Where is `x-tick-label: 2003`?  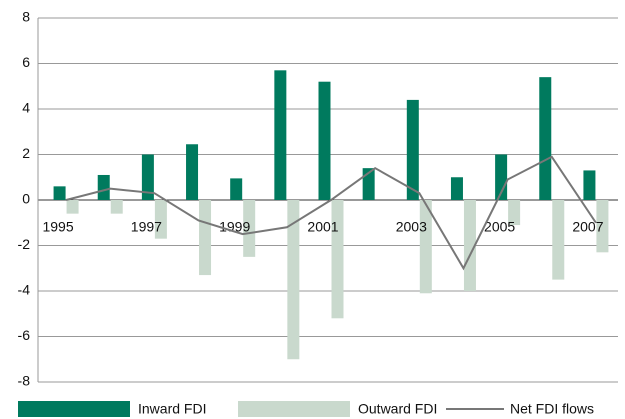
x-tick-label: 2003 is located at coordinates (411, 227).